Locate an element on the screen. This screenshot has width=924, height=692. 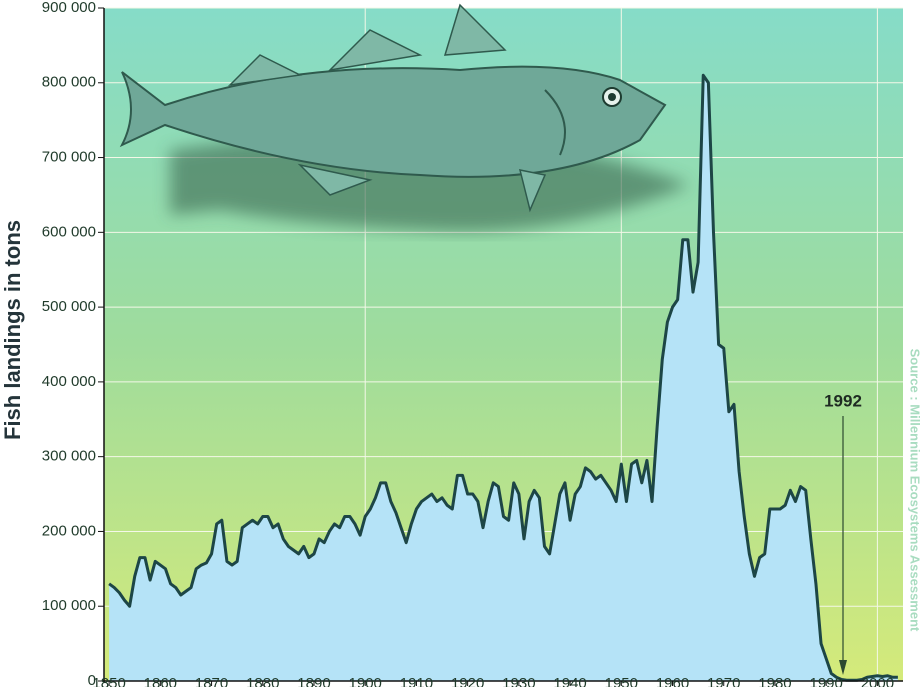
x-tick-label: 1850 is located at coordinates (108, 681).